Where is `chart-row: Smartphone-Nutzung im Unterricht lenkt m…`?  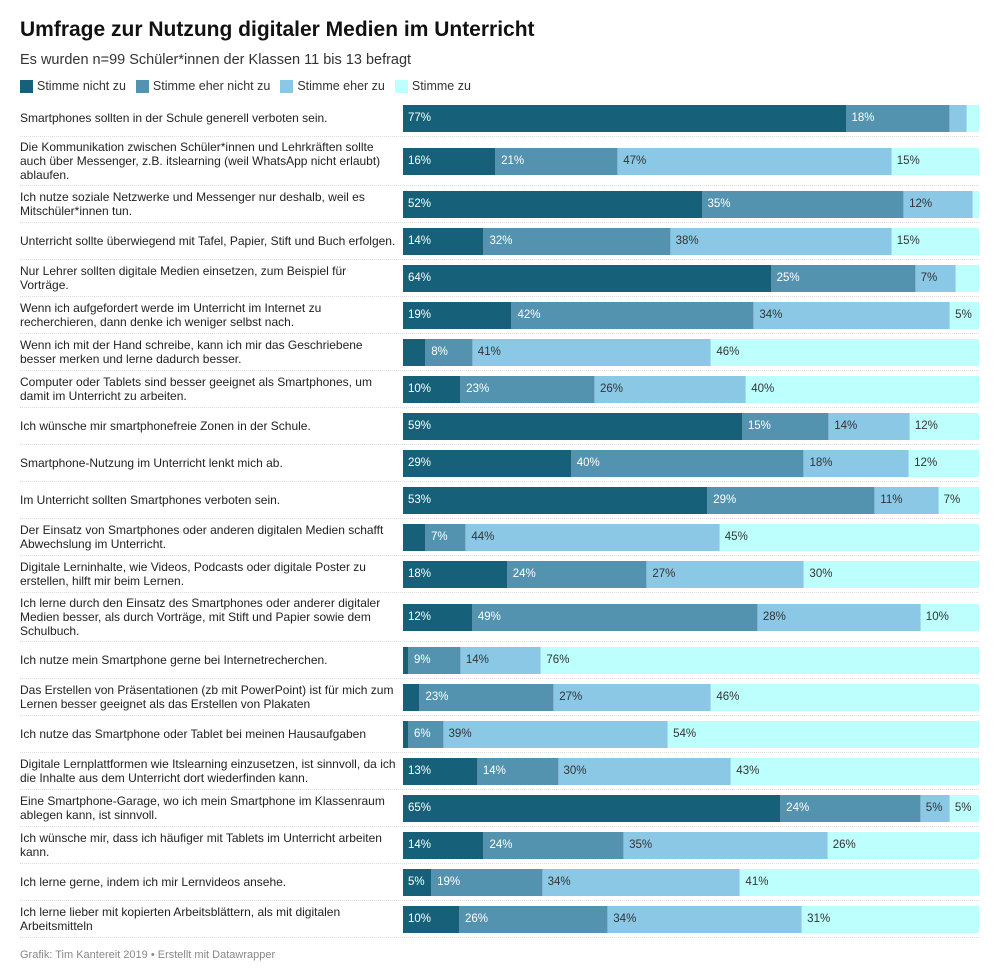
chart-row: Smartphone-Nutzung im Unterricht lenkt m… is located at coordinates (499, 463).